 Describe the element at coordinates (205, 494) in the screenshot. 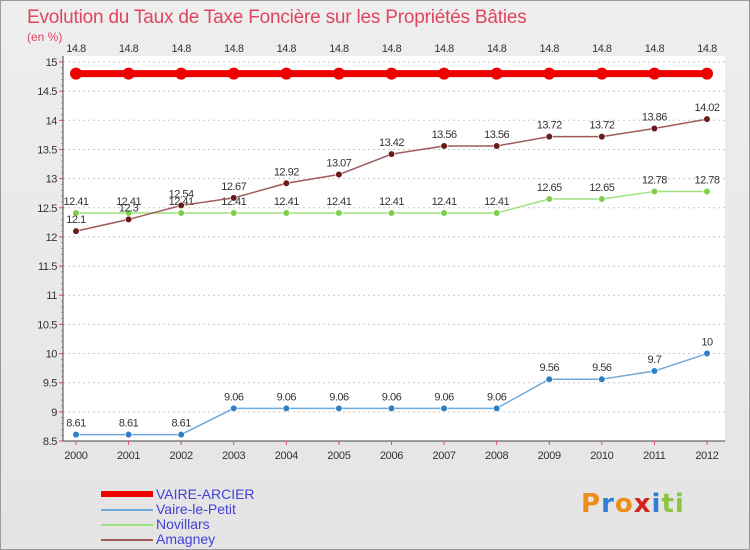

I see `legend-label: VAIRE-ARCIER` at that location.